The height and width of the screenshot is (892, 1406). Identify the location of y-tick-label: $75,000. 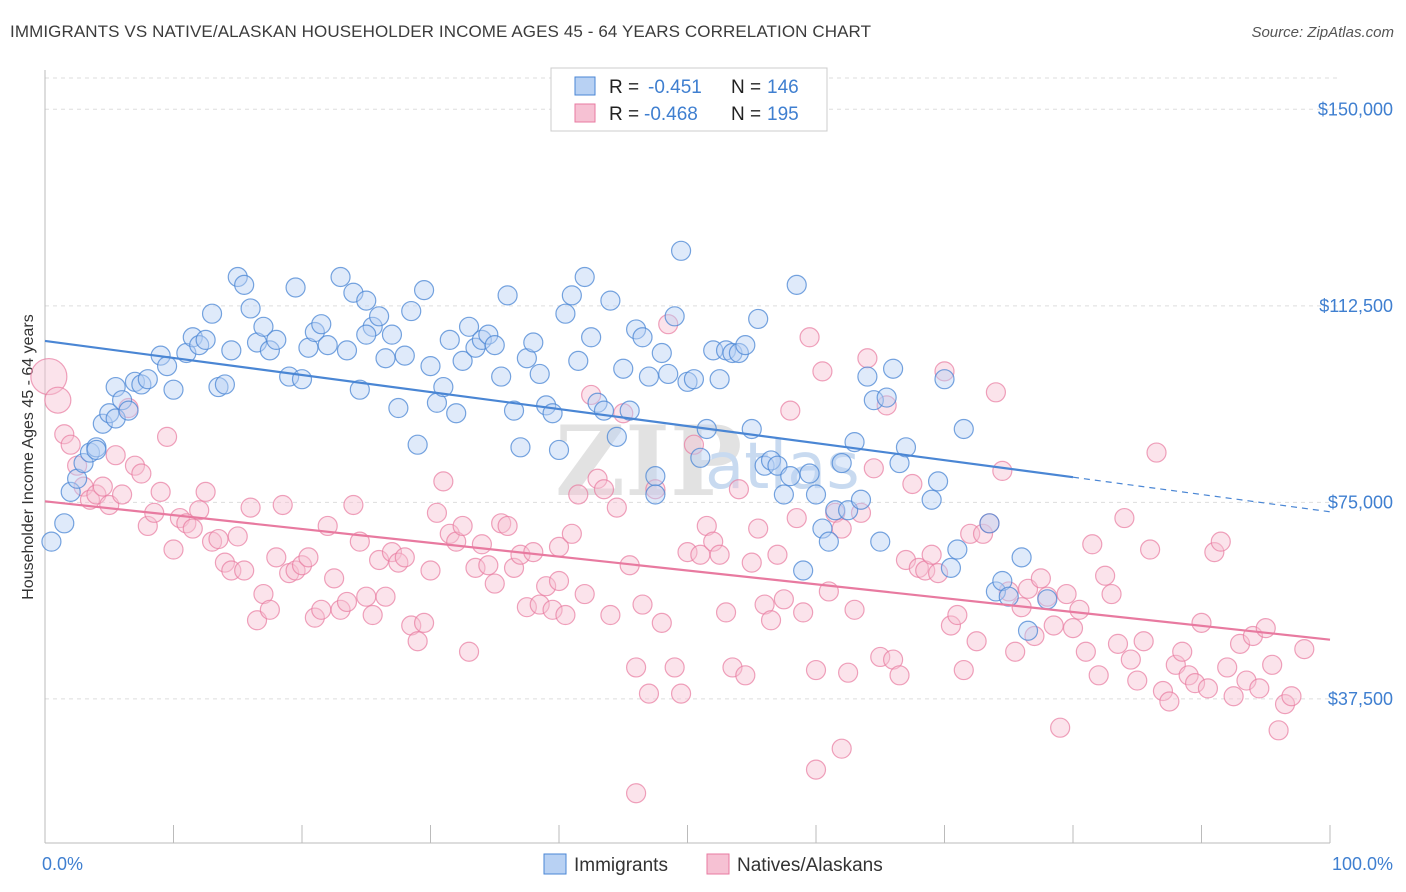
(1360, 502).